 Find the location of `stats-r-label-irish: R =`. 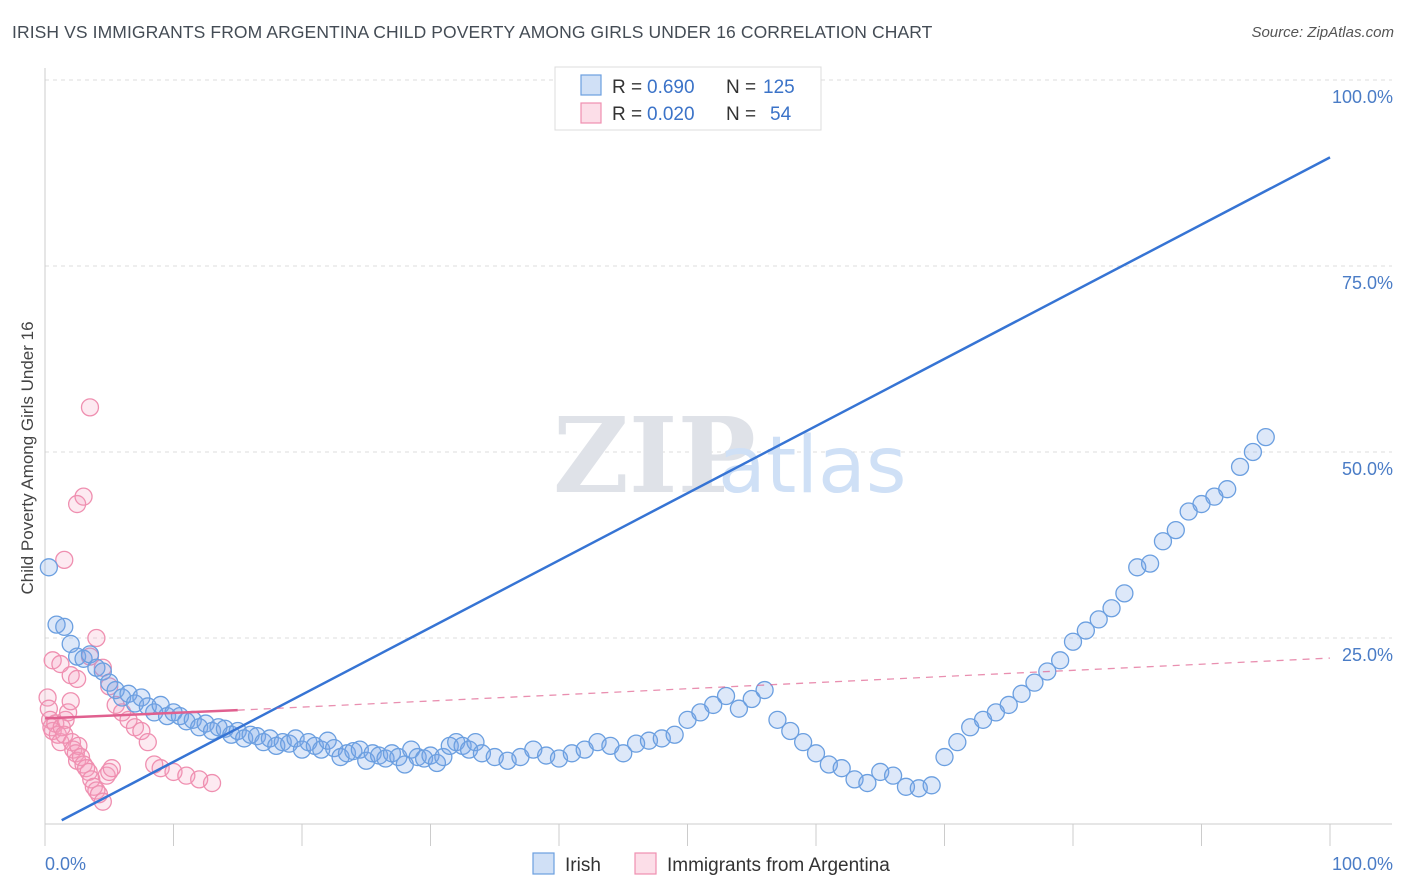

stats-r-label-irish: R = is located at coordinates (627, 87).